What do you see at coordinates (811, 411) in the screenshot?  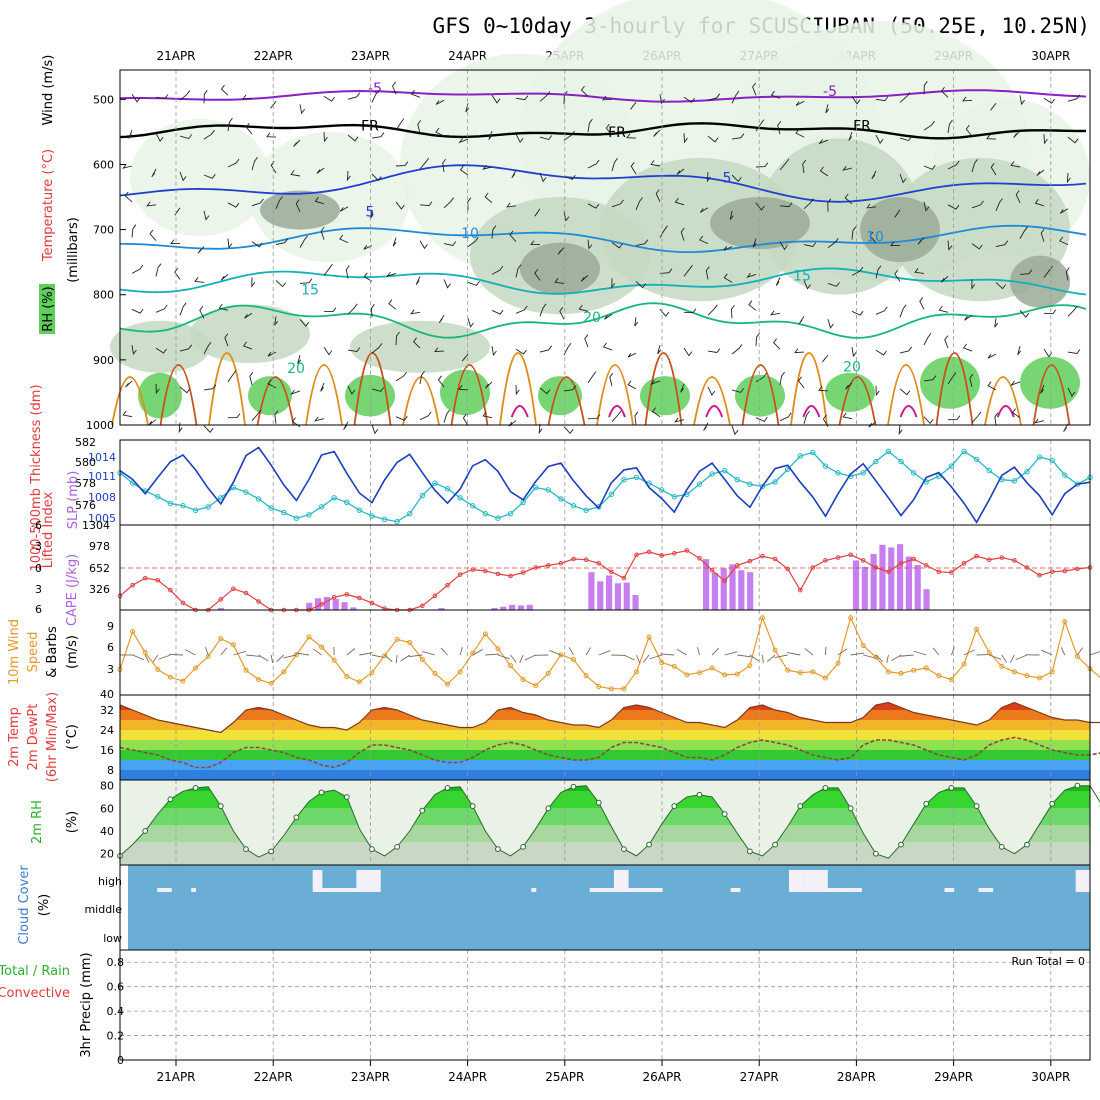 I see `hot-temp-contour` at bounding box center [811, 411].